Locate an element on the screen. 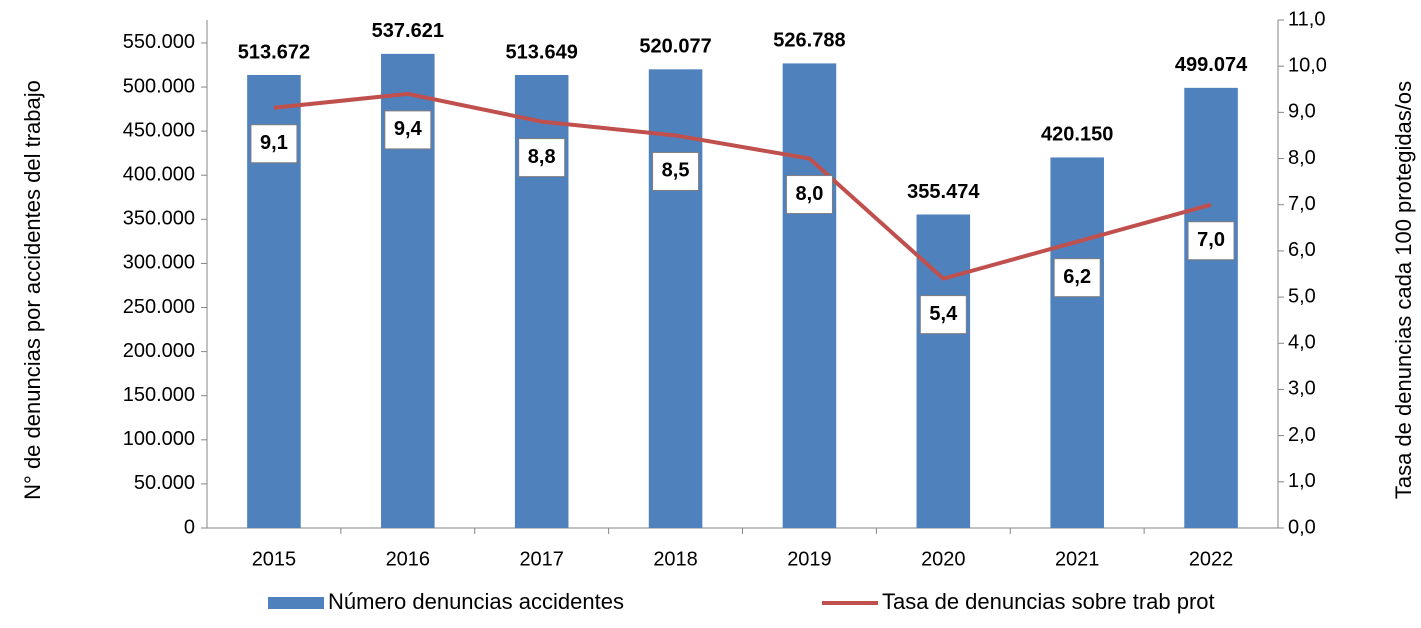 This screenshot has height=628, width=1421. x-tick-label: 2019 is located at coordinates (809, 559).